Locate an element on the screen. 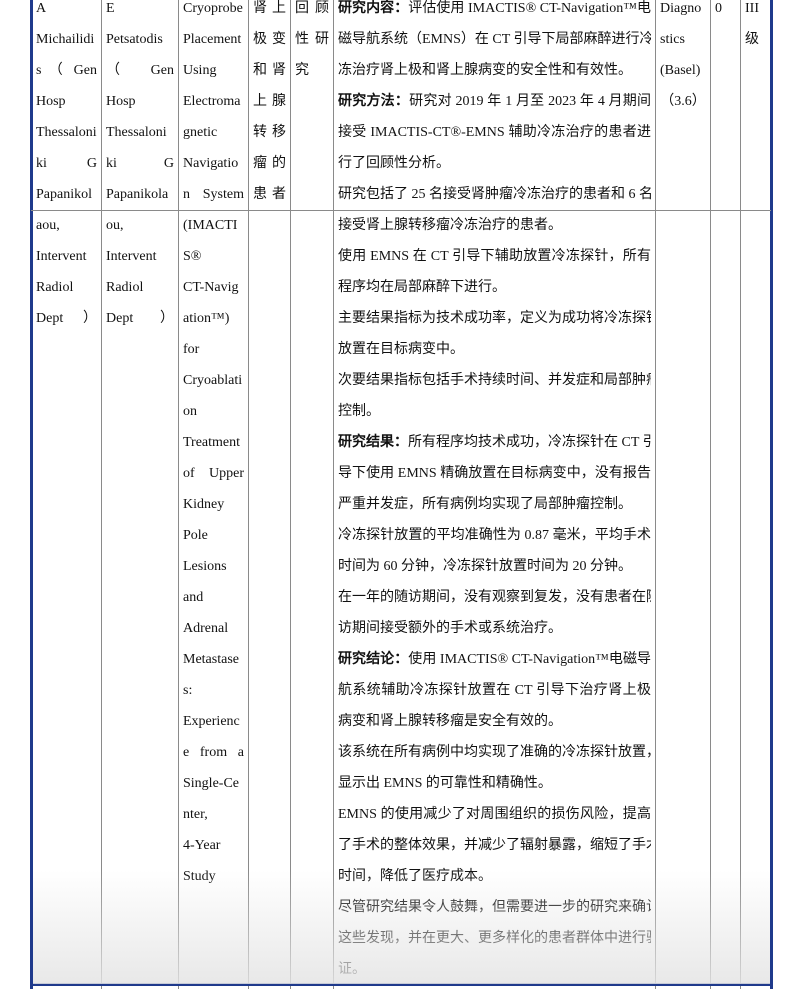 Image resolution: width=800 pixels, height=989 pixels. cell-line: Cryoablati is located at coordinates (213, 380).